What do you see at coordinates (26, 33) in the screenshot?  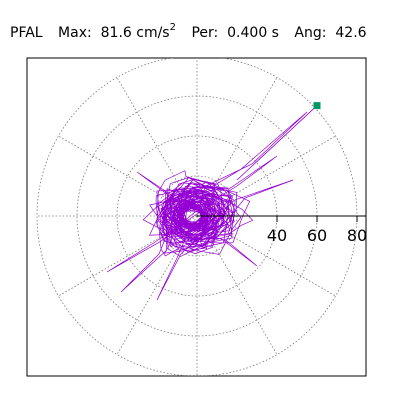 I see `station-code: PFAL` at bounding box center [26, 33].